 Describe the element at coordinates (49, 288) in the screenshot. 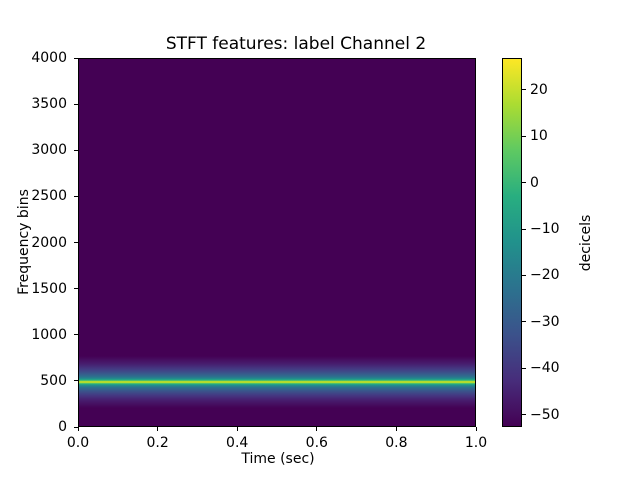

I see `y-tick-label: 1500` at that location.